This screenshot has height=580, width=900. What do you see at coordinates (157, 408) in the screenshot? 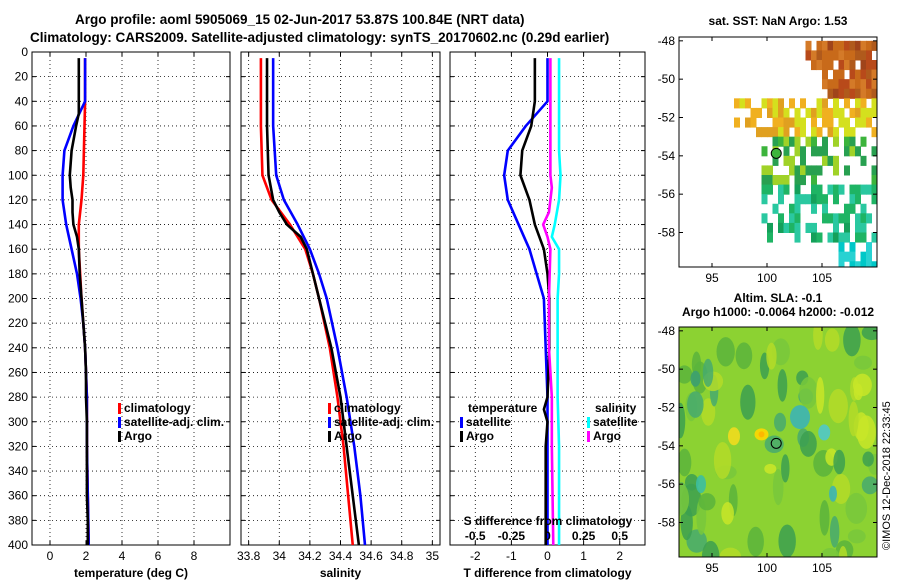
I see `temperature-legend-climatology-label: climatology` at bounding box center [157, 408].